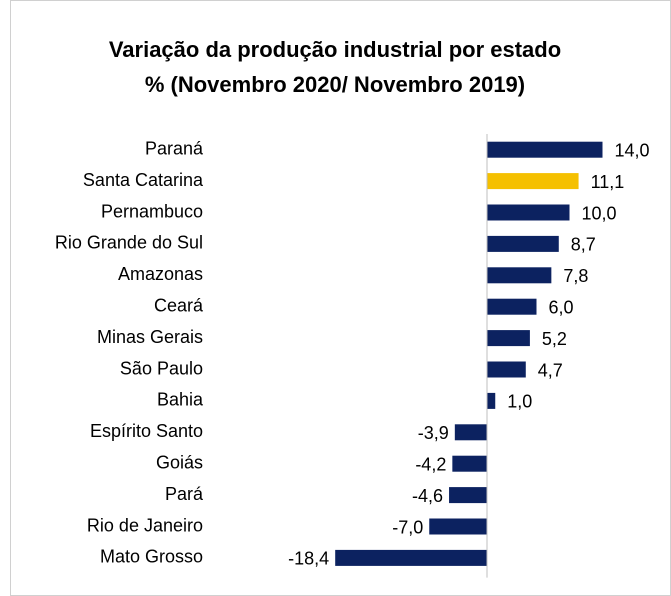  What do you see at coordinates (335, 84) in the screenshot?
I see `chart-subtitle: % (Novembro 2020/ Novembro 2019)` at bounding box center [335, 84].